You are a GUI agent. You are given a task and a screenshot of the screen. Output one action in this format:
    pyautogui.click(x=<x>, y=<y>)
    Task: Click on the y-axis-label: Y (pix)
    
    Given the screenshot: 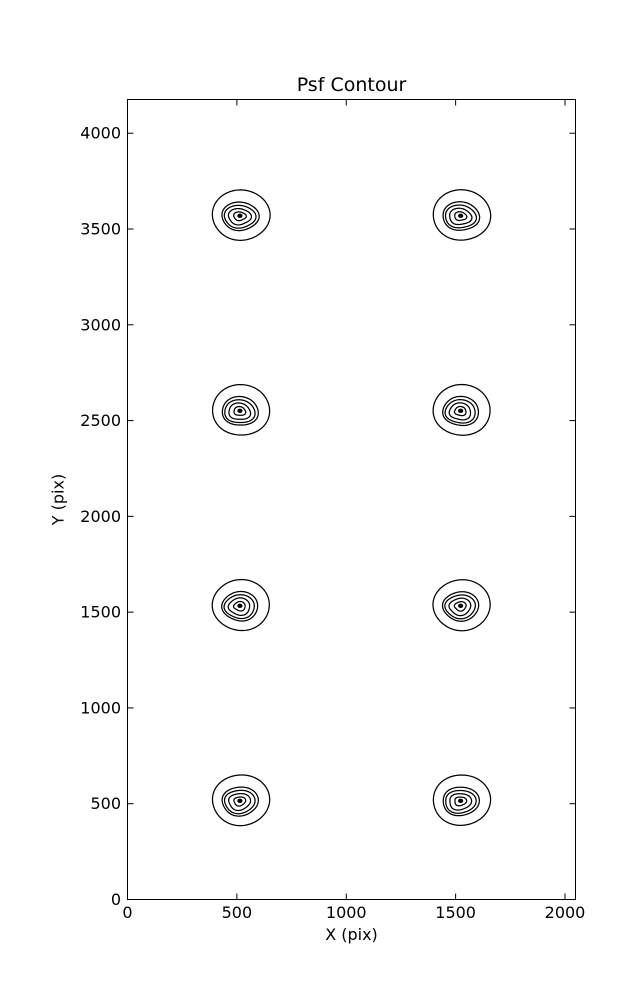 What is the action you would take?
    pyautogui.click(x=58, y=500)
    